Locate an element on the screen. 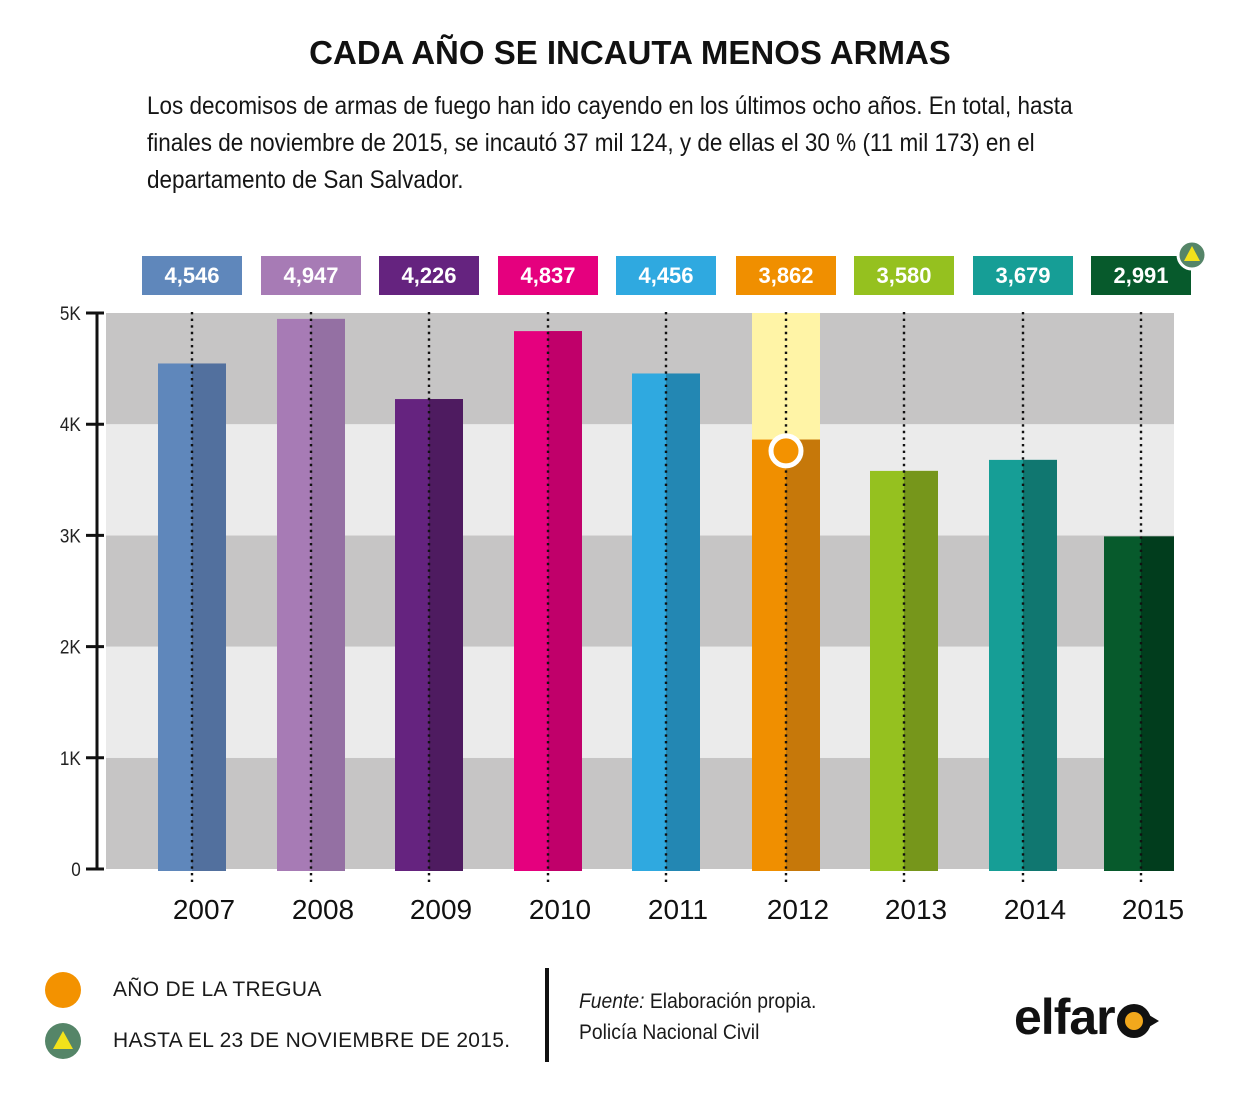 The height and width of the screenshot is (1109, 1250). bar-shade-2007 is located at coordinates (209, 617).